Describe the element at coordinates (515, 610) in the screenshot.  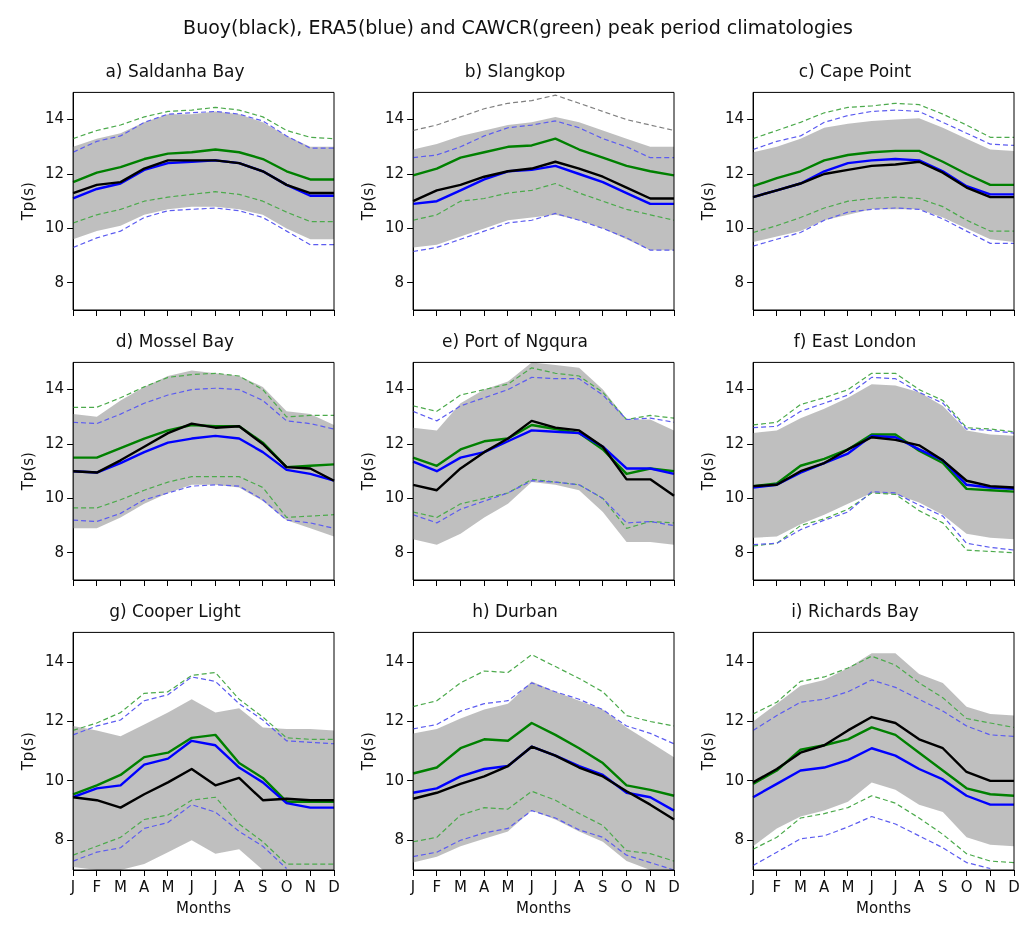
I see `chart-title: h) Durban` at that location.